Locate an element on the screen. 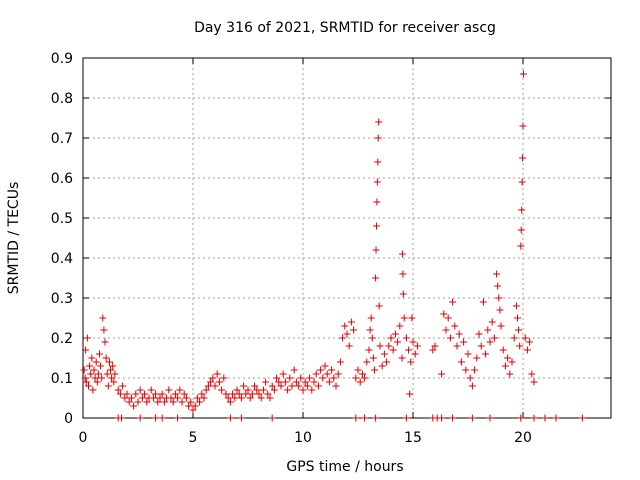 The image size is (640, 480). y-tick-label: 0.4 is located at coordinates (62, 259).